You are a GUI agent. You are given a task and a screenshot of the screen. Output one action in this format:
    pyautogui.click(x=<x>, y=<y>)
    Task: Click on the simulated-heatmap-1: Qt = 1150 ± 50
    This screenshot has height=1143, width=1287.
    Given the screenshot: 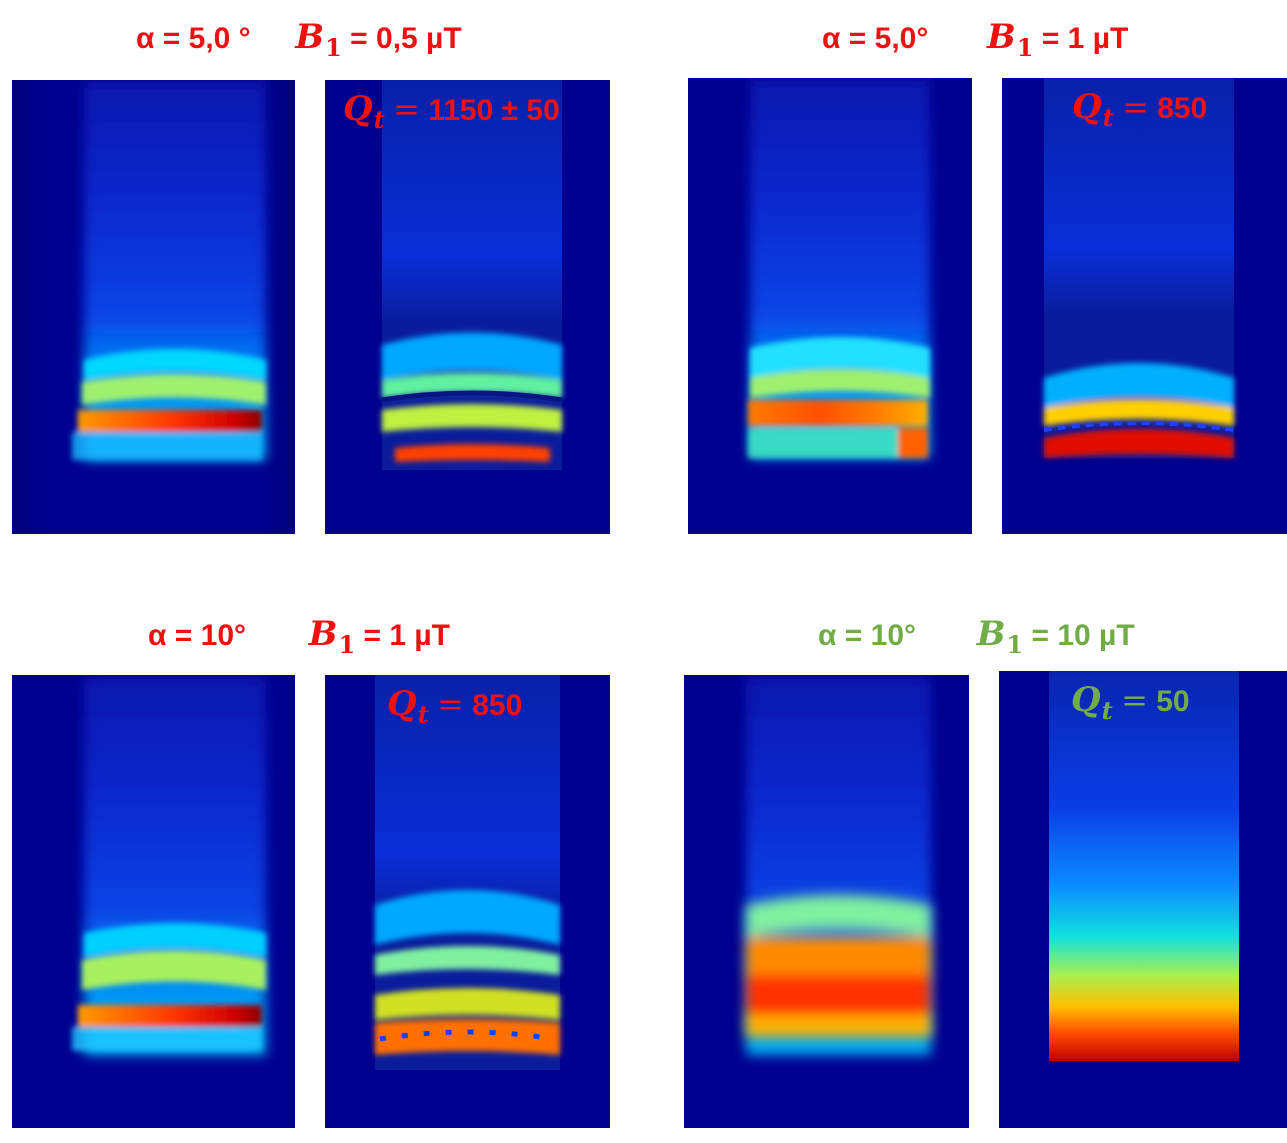 What is the action you would take?
    pyautogui.click(x=467, y=307)
    